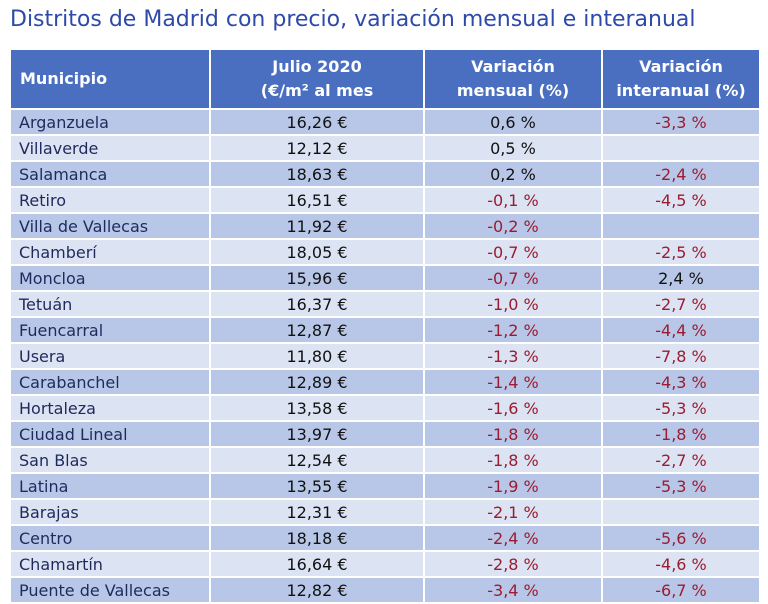 This screenshot has width=768, height=604. I want to click on cell-precio: 13,58 €, so click(317, 408).